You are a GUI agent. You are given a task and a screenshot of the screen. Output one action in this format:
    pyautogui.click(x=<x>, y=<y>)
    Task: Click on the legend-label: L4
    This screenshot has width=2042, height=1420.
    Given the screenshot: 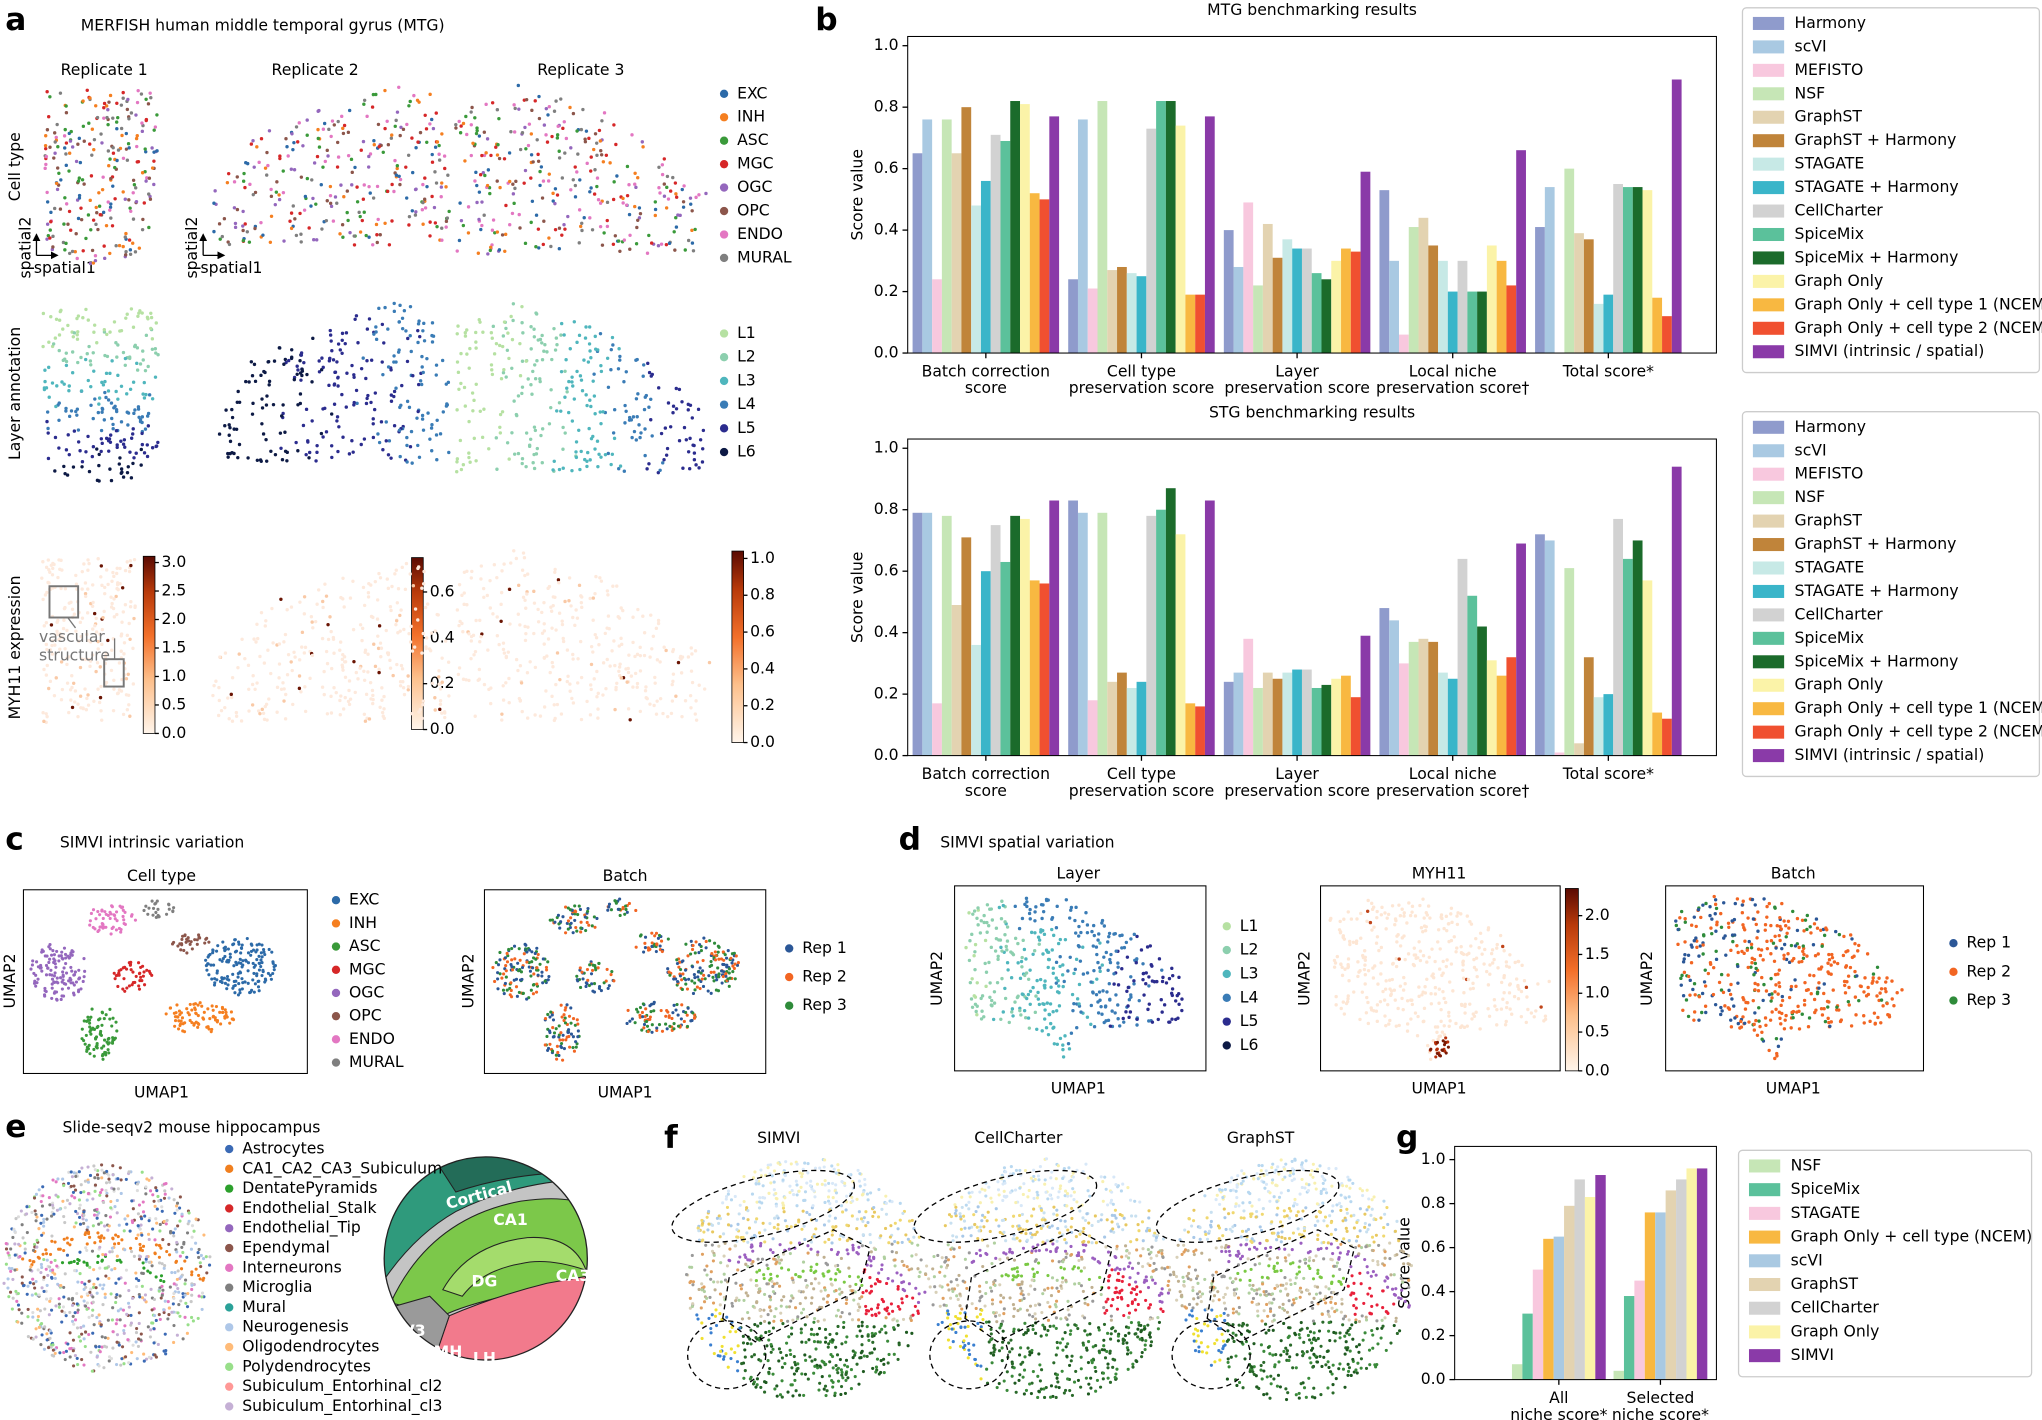 What is the action you would take?
    pyautogui.click(x=1249, y=996)
    